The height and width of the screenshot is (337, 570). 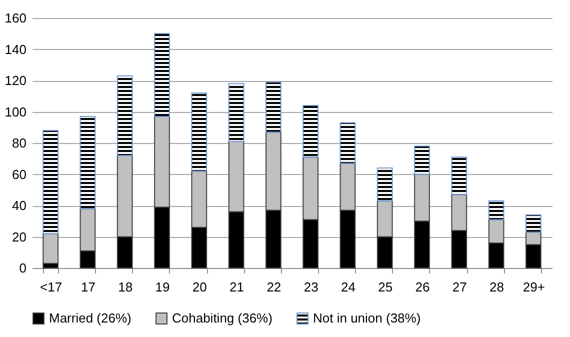 What do you see at coordinates (199, 287) in the screenshot?
I see `x-tick-label: 20` at bounding box center [199, 287].